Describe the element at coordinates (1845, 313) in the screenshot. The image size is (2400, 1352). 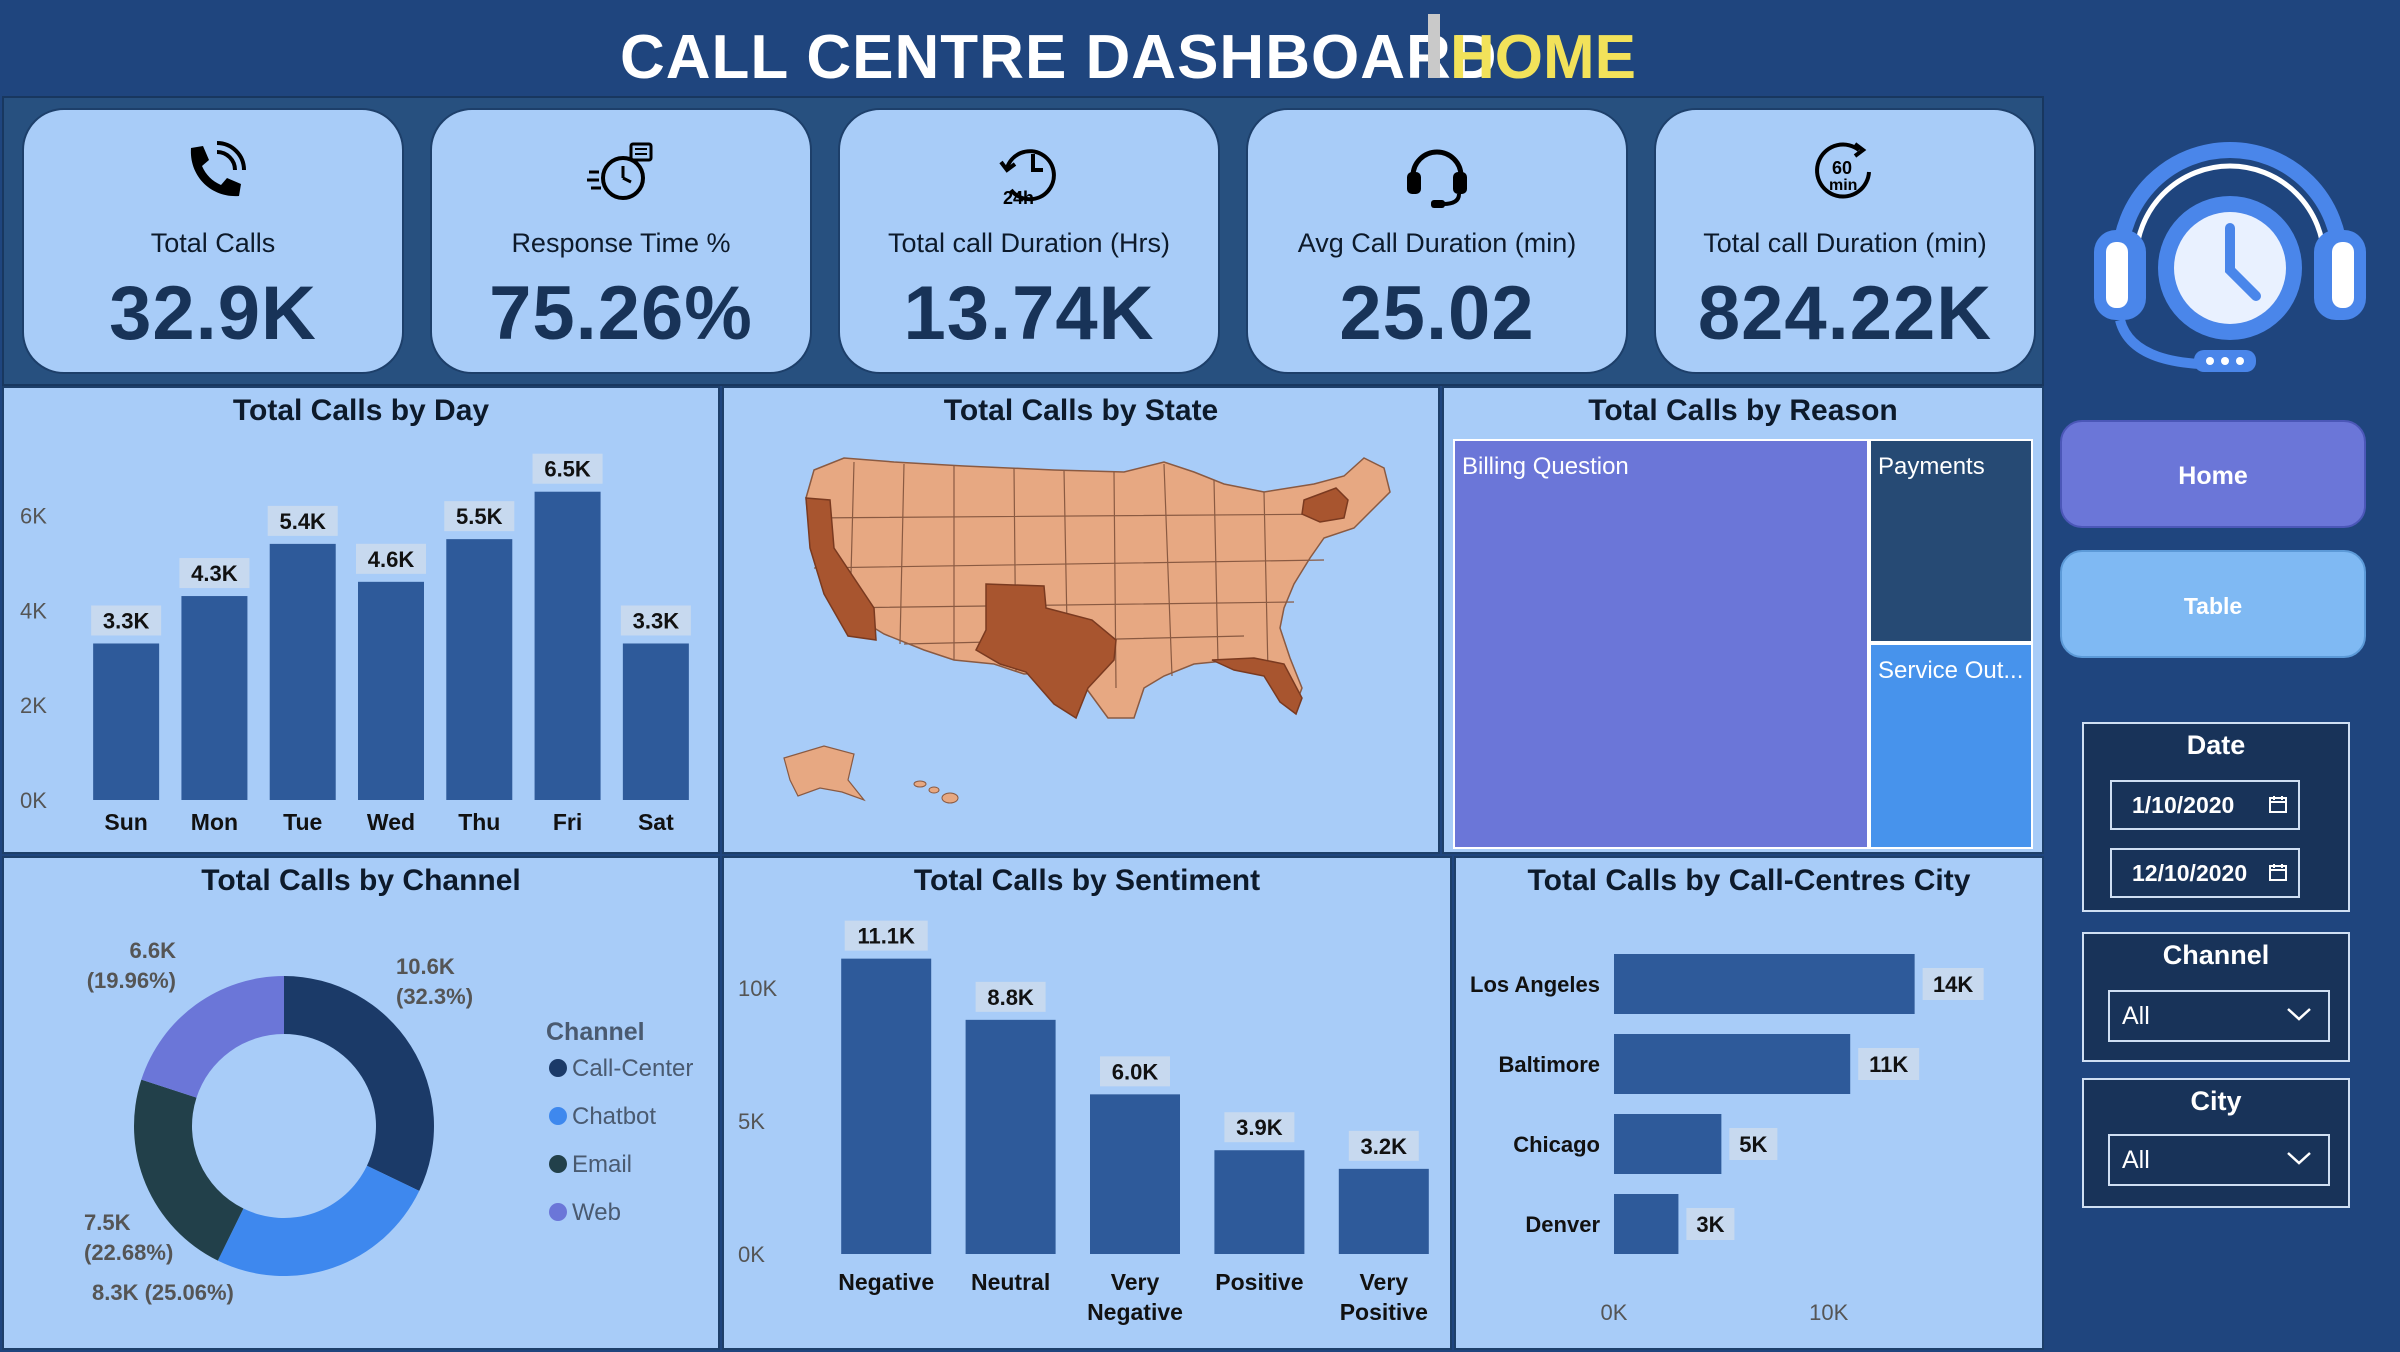
I see `kpi-value: 824.22K` at that location.